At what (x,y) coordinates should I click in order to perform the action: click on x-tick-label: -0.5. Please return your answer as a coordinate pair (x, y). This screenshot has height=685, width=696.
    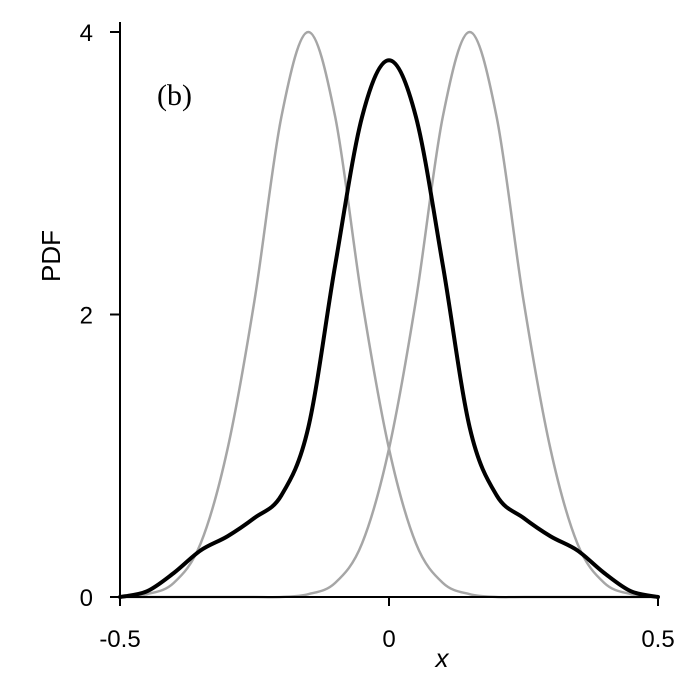
    Looking at the image, I should click on (119, 639).